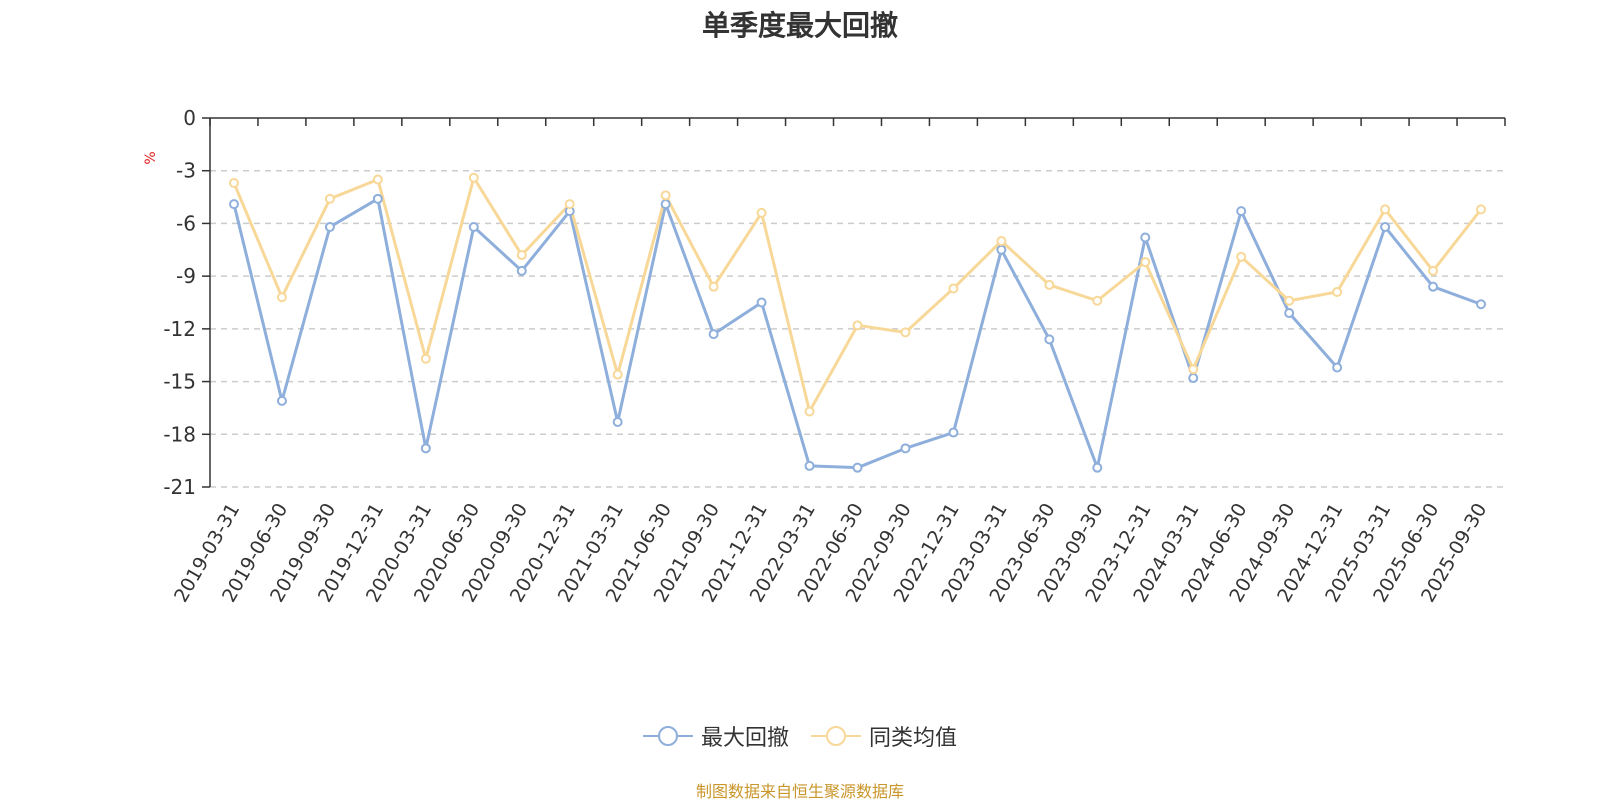 This screenshot has width=1600, height=802. Describe the element at coordinates (179, 329) in the screenshot. I see `y-tick-label: -12` at that location.